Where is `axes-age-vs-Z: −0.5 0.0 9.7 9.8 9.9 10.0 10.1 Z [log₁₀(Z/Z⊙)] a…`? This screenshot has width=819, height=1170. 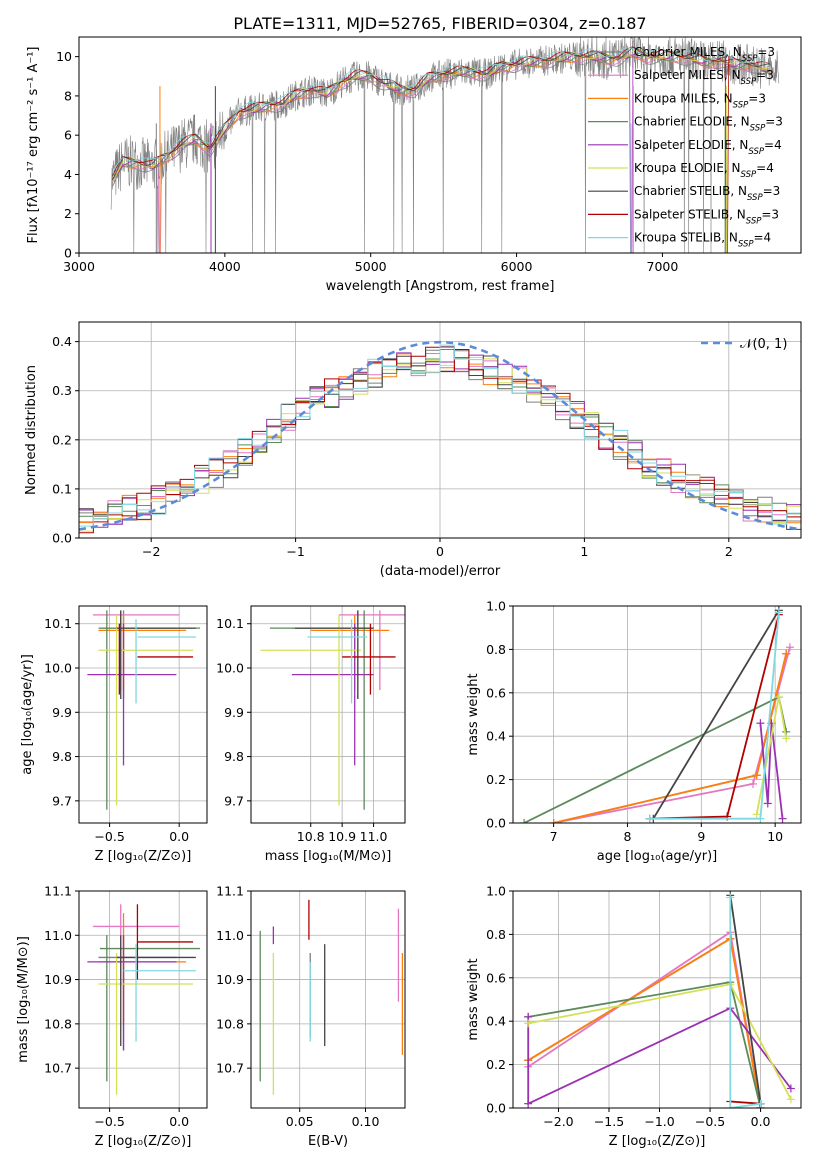
axes-age-vs-Z: −0.5 0.0 9.7 9.8 9.9 10.0 10.1 Z [log₁₀(Z/Z⊙)] a… is located at coordinates (114, 734).